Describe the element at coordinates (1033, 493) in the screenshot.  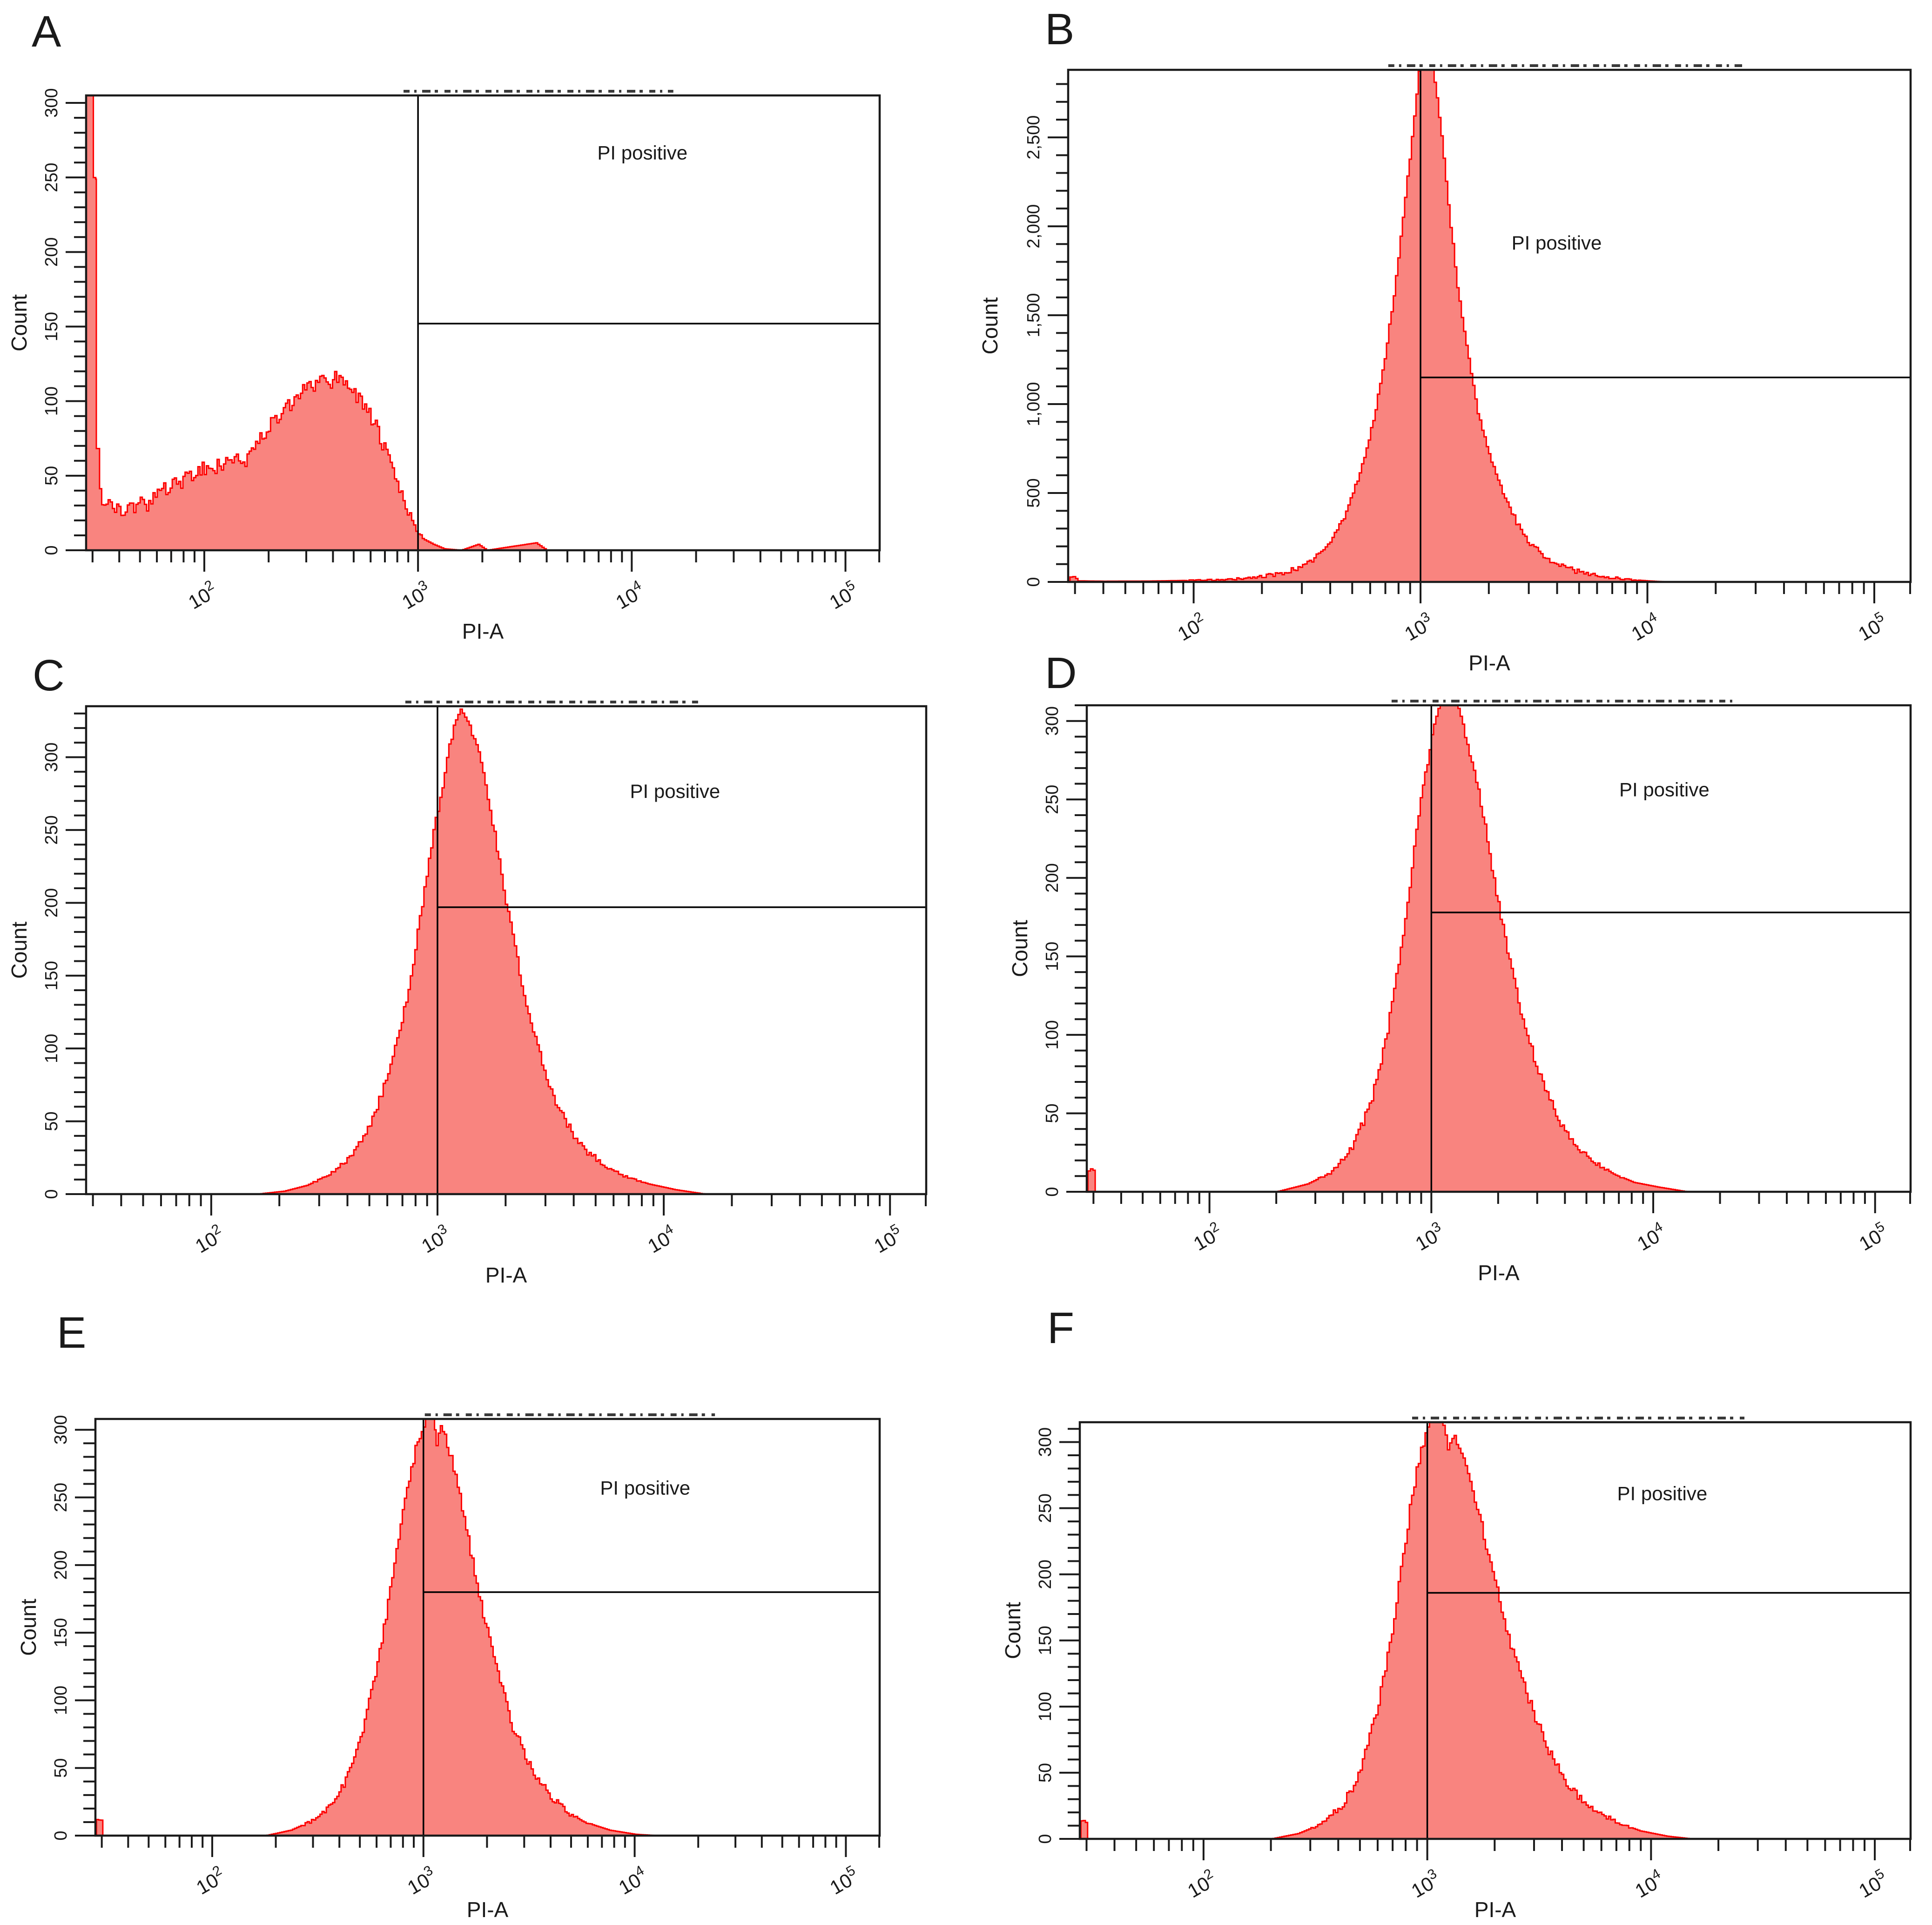
I see `y-tick-label: 500` at that location.